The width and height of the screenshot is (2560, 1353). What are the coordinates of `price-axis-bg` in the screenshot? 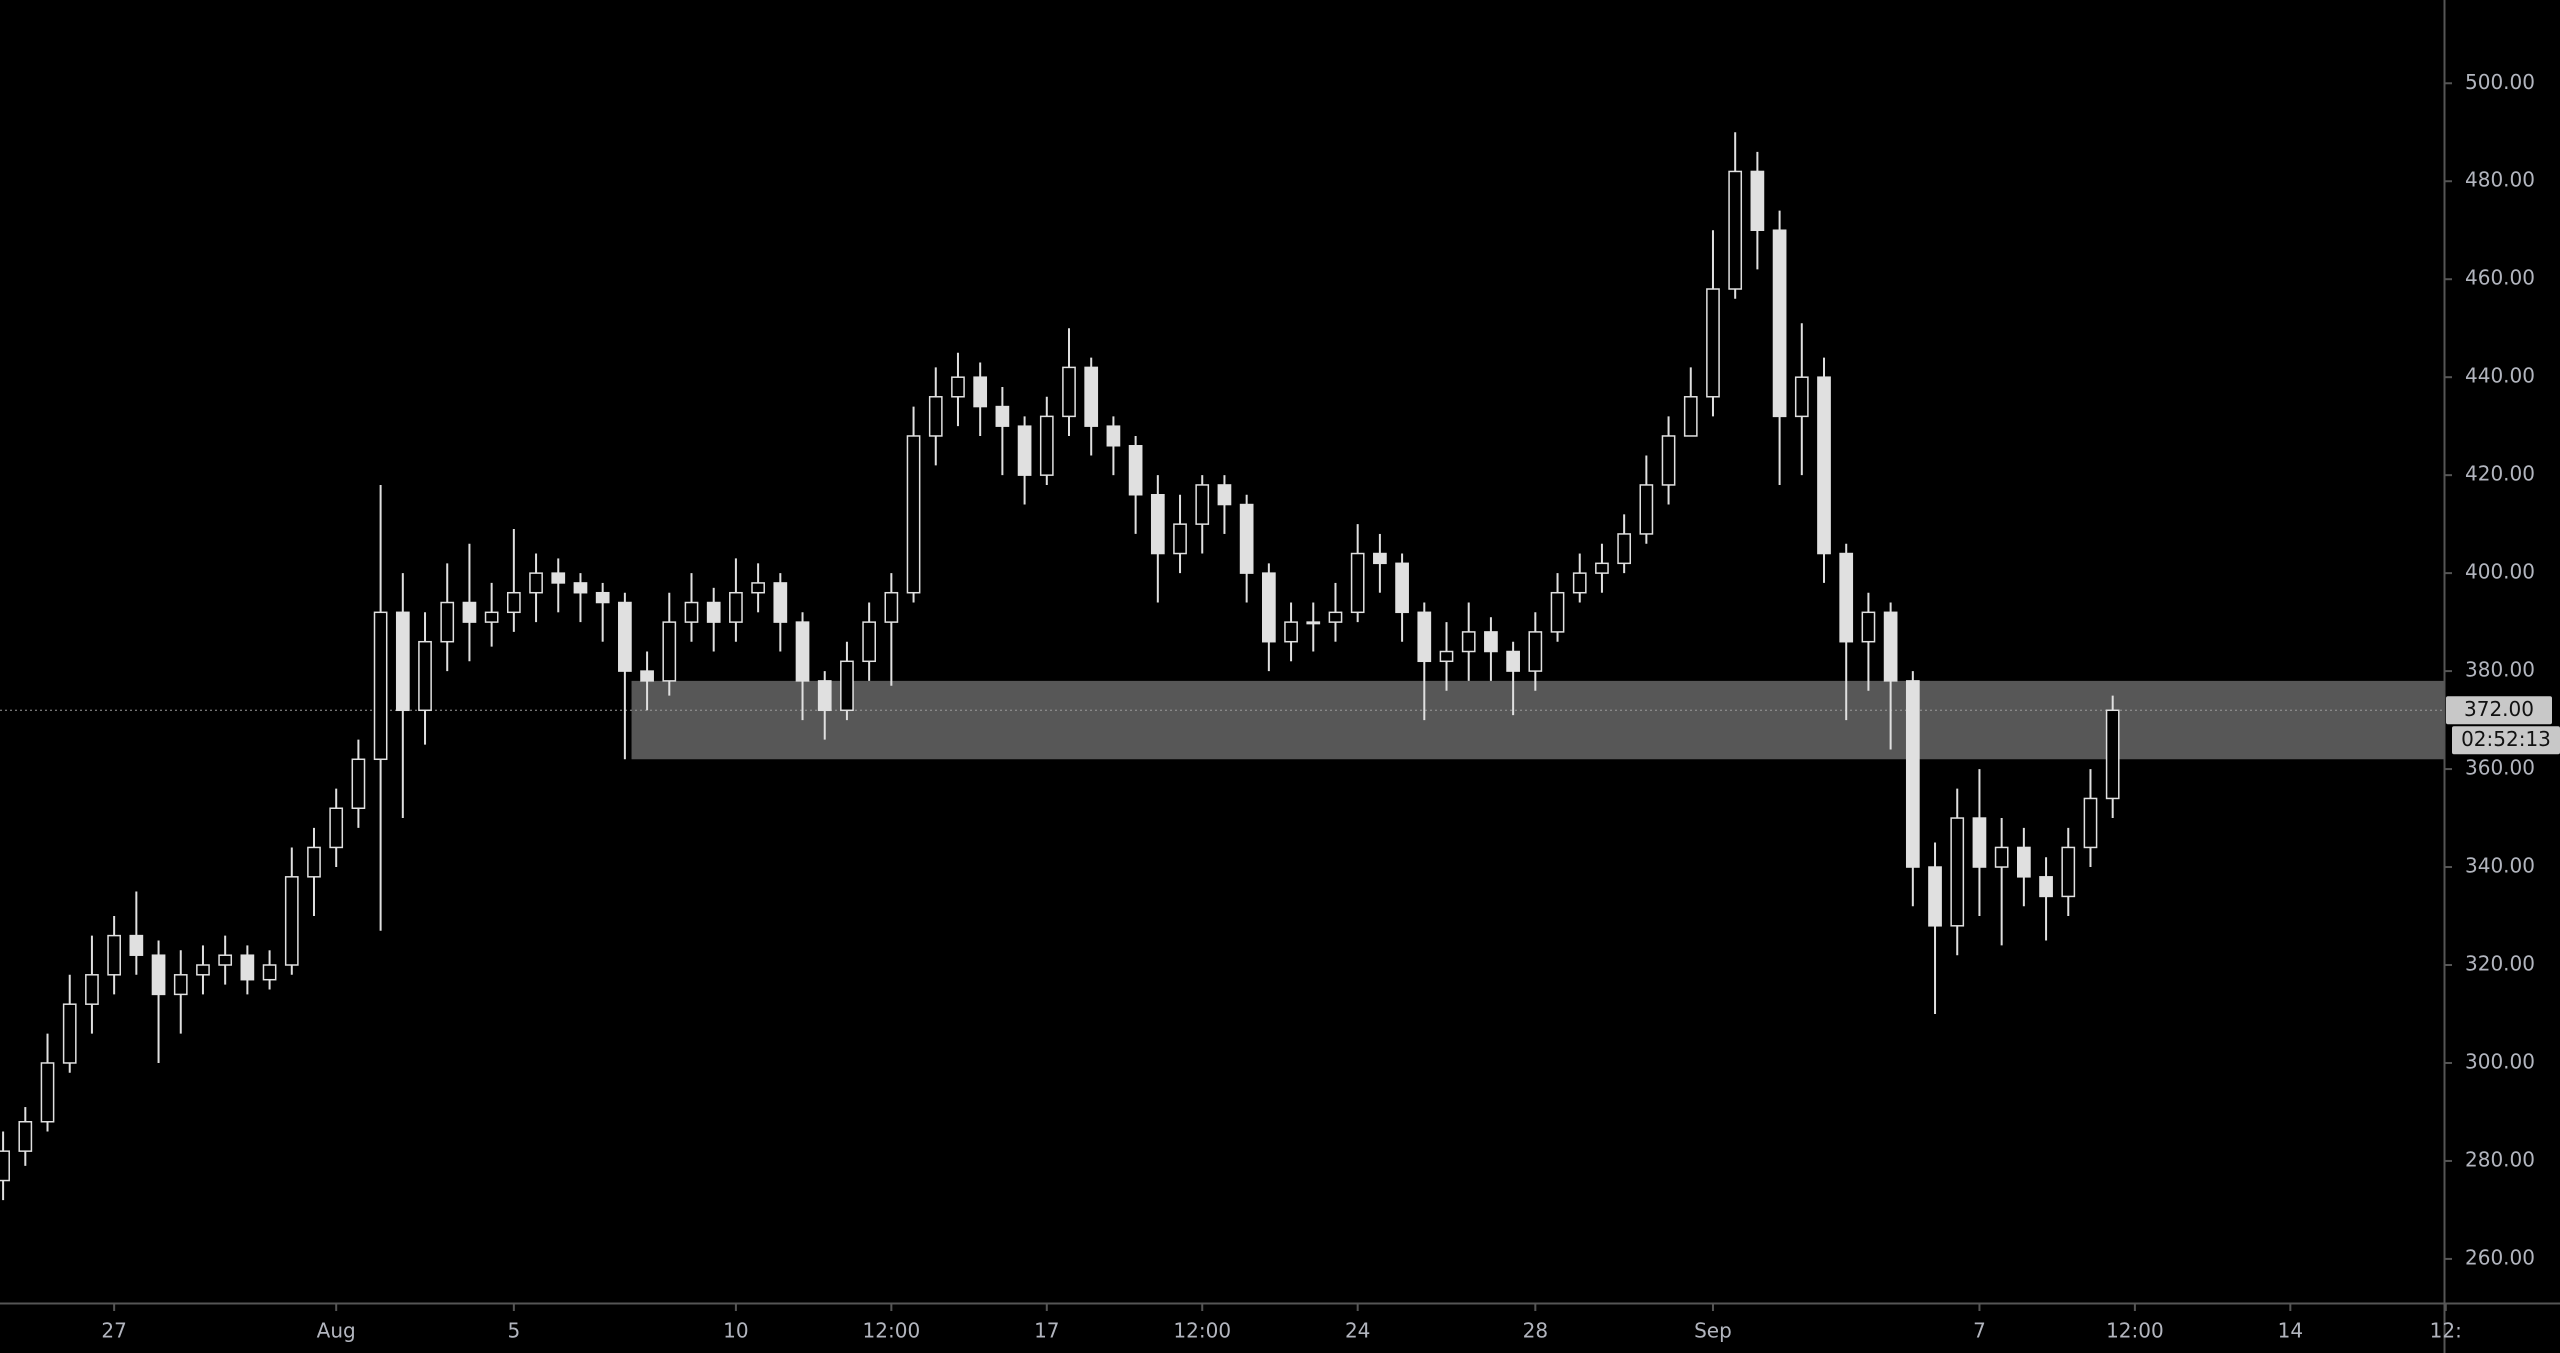 It's located at (2502, 676).